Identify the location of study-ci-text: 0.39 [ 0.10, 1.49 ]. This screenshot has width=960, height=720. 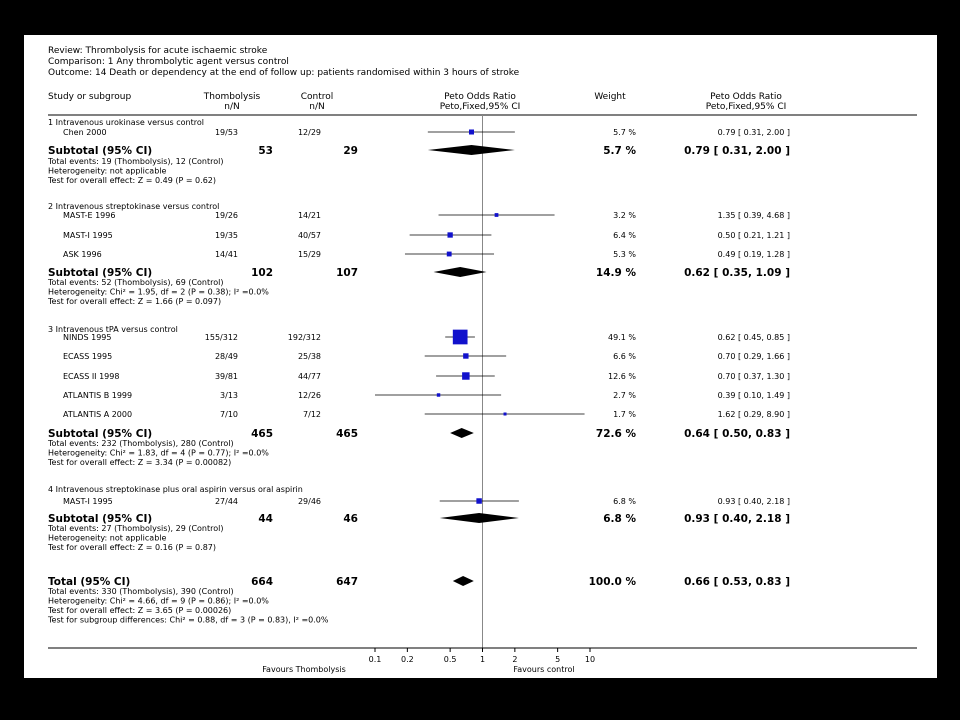
(754, 395).